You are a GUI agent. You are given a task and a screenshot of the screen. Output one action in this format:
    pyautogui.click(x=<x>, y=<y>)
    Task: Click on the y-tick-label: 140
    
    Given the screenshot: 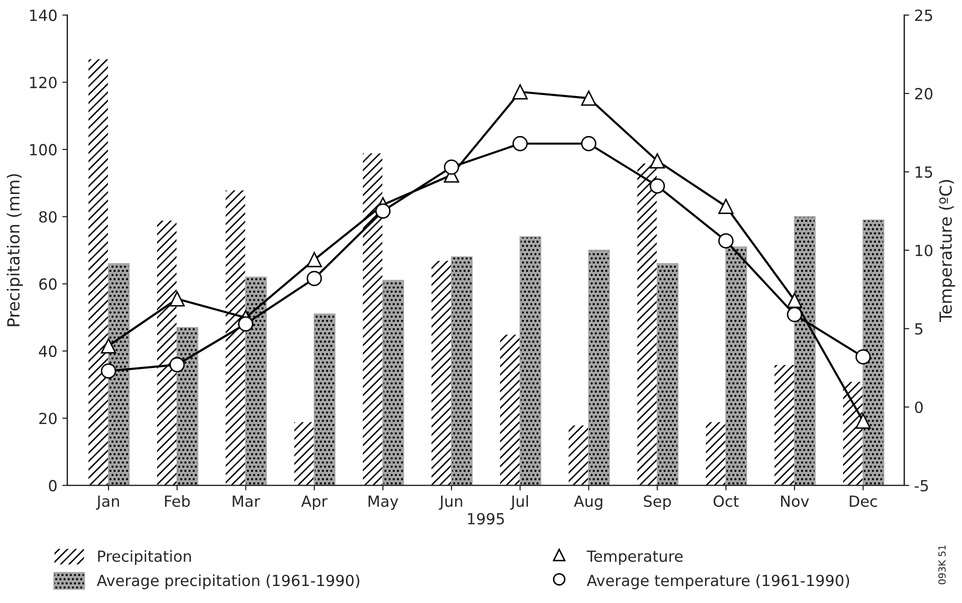 What is the action you would take?
    pyautogui.click(x=43, y=16)
    